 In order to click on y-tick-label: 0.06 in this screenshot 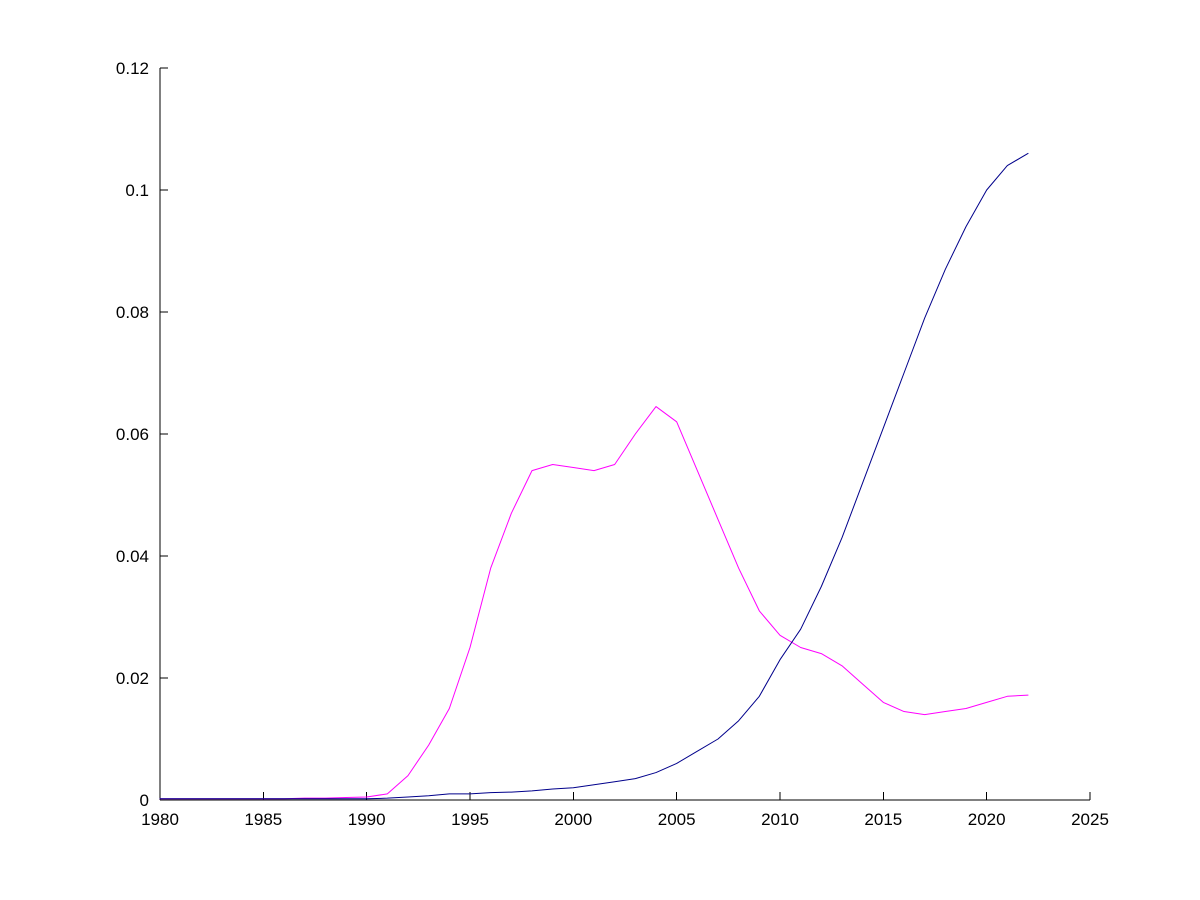, I will do `click(132, 434)`.